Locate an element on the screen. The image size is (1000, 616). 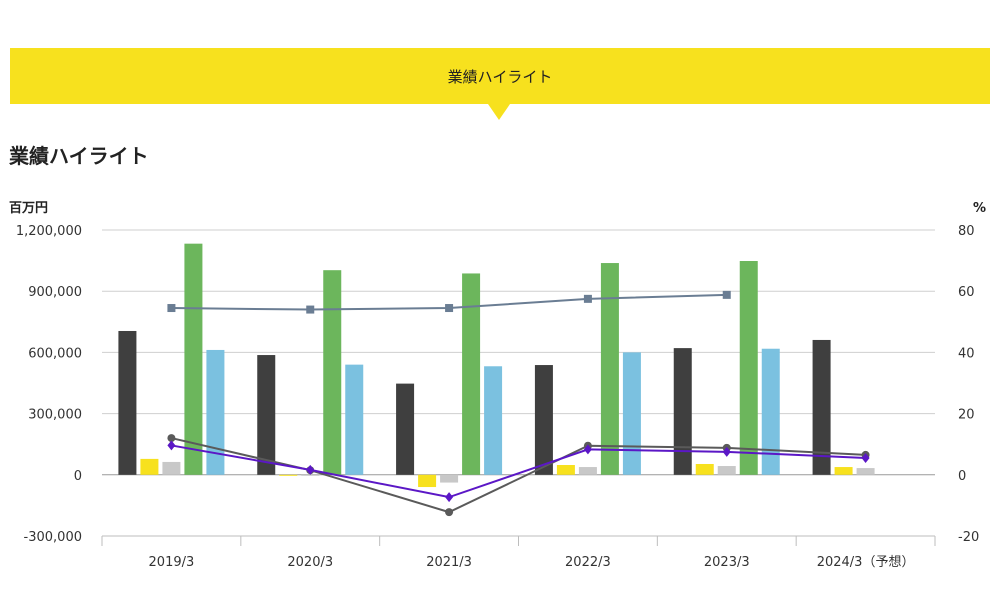
right-tick-label: 60 is located at coordinates (966, 292).